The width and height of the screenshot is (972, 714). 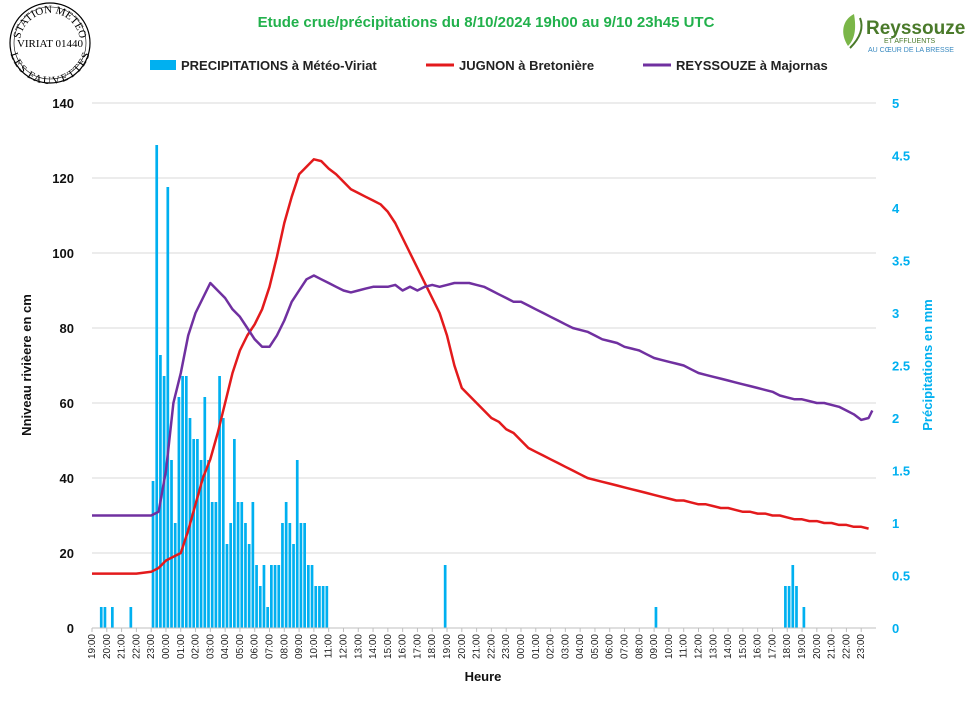 I want to click on stamp-top-text: STATION METEO, so click(x=49, y=22).